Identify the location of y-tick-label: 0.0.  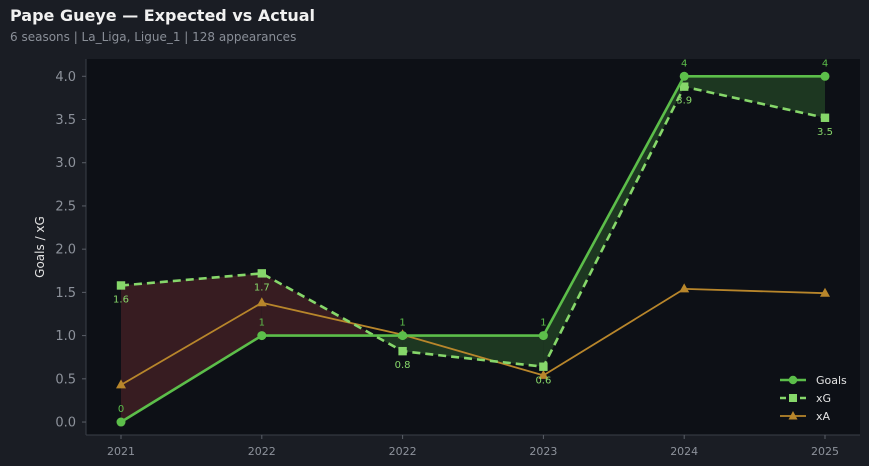
(65, 423).